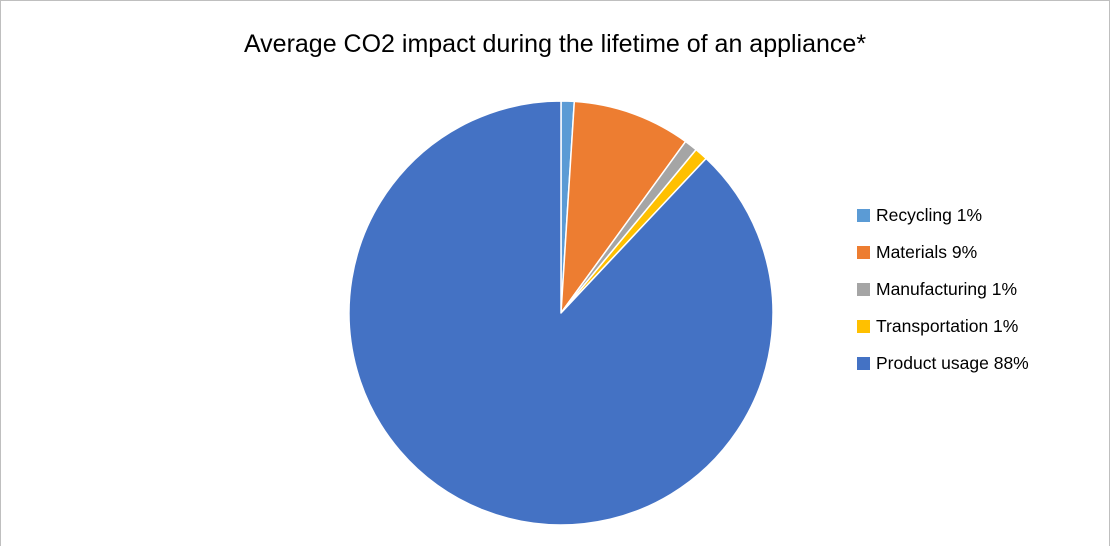  What do you see at coordinates (947, 289) in the screenshot?
I see `legend-label: Manufacturing 1%` at bounding box center [947, 289].